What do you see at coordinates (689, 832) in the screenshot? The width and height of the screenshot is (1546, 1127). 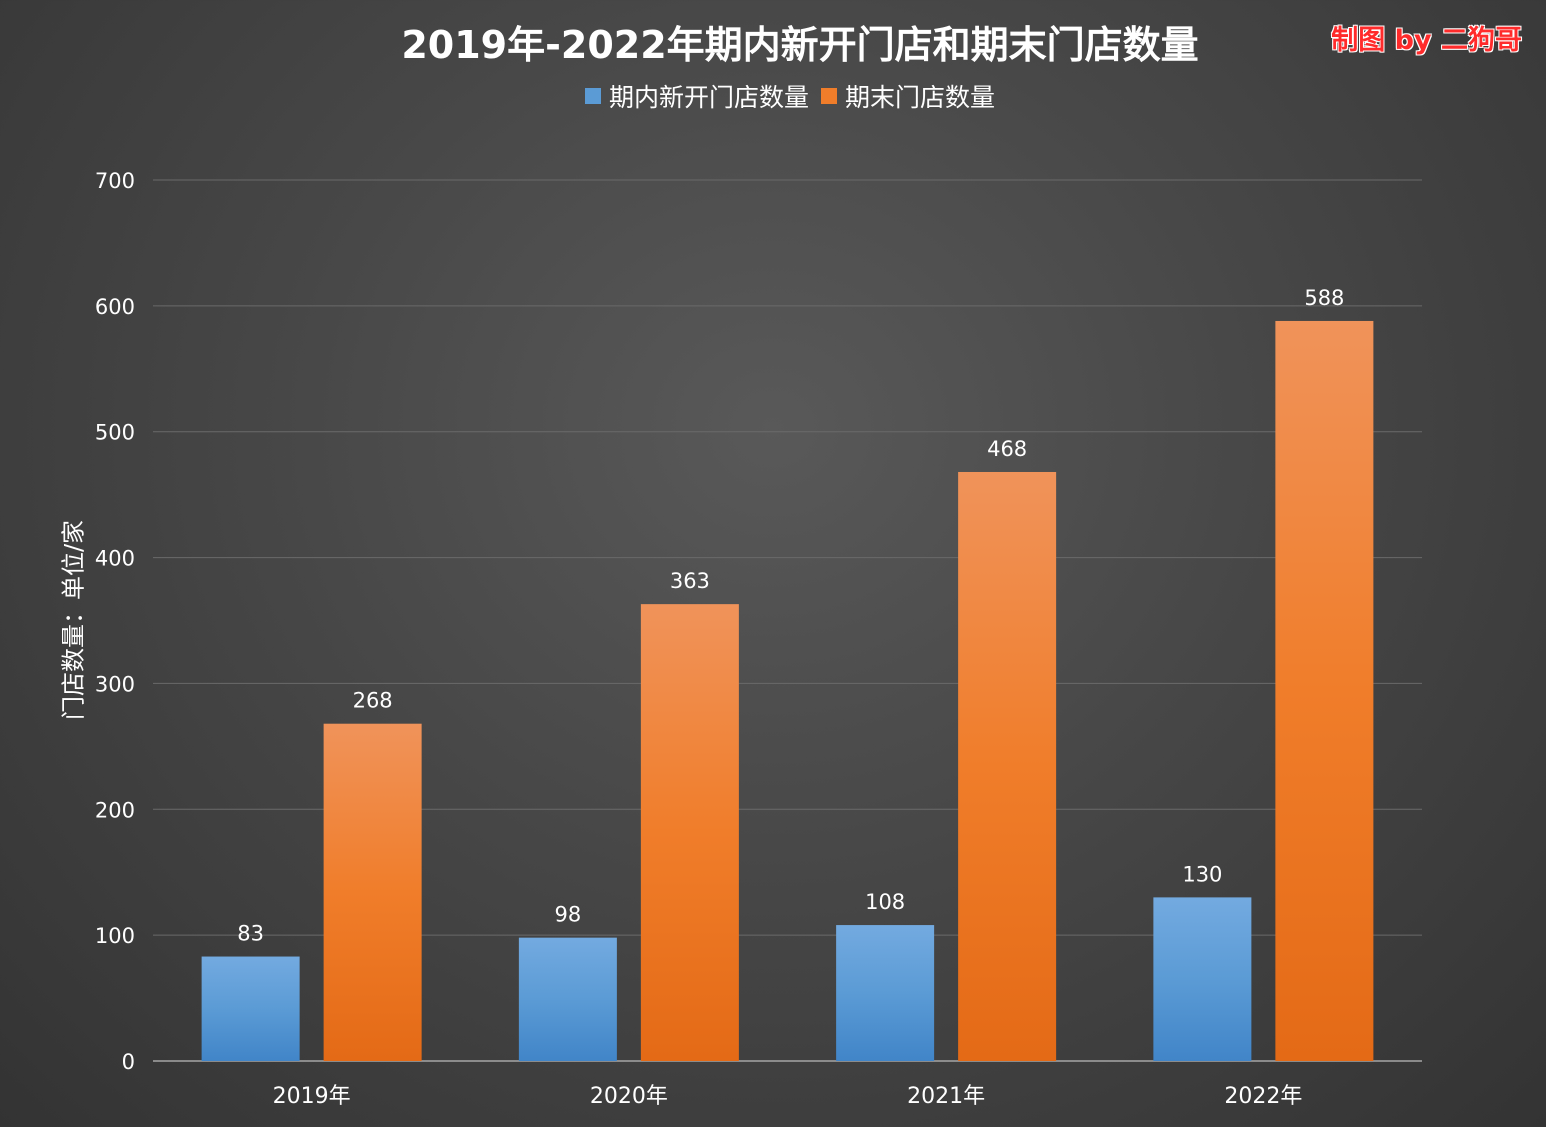 I see `bar-end-stores-2020年` at bounding box center [689, 832].